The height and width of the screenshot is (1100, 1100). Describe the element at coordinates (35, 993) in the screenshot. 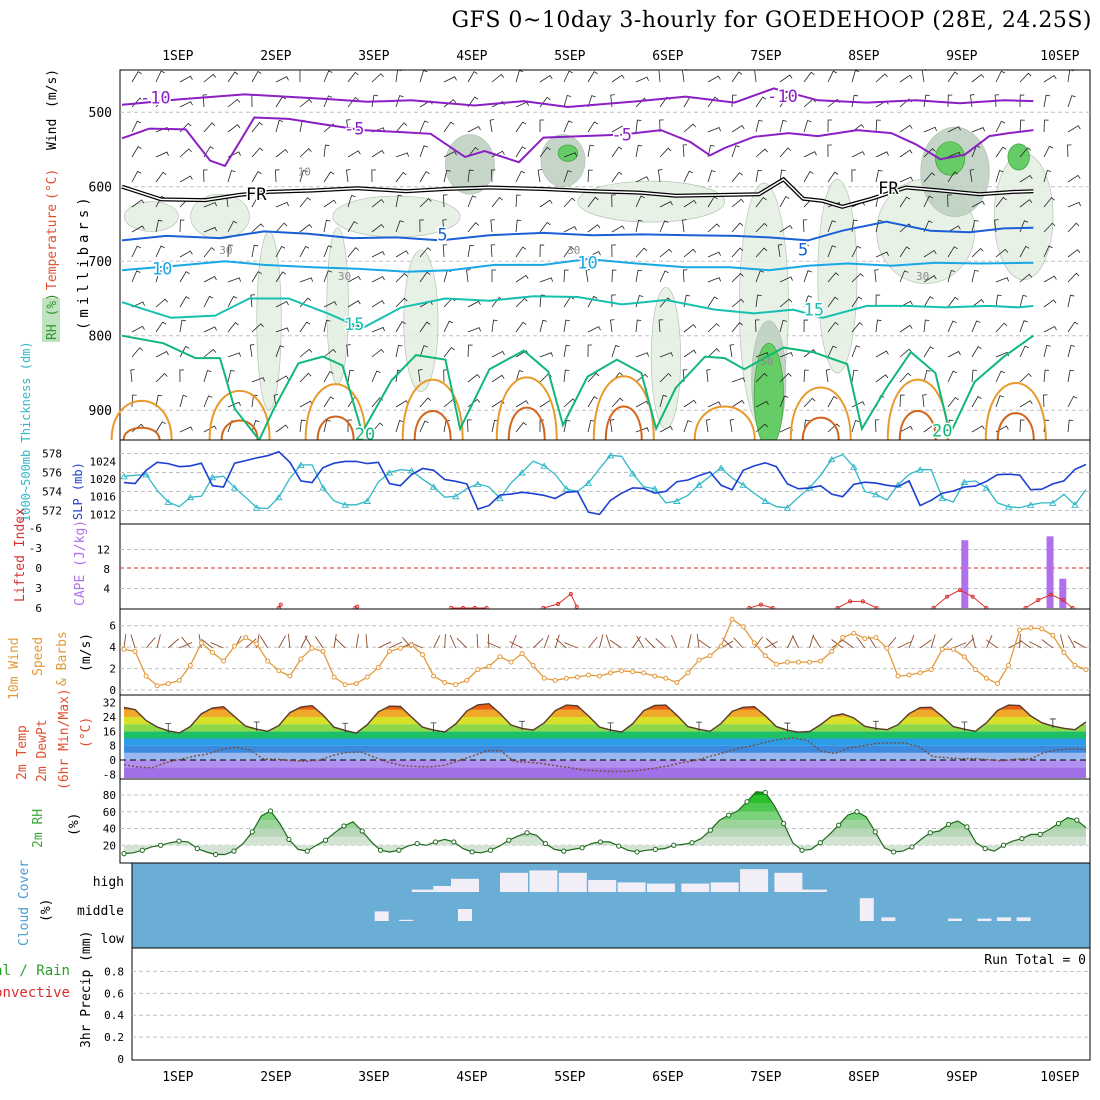

I see `precip-convective-label: Convective` at that location.